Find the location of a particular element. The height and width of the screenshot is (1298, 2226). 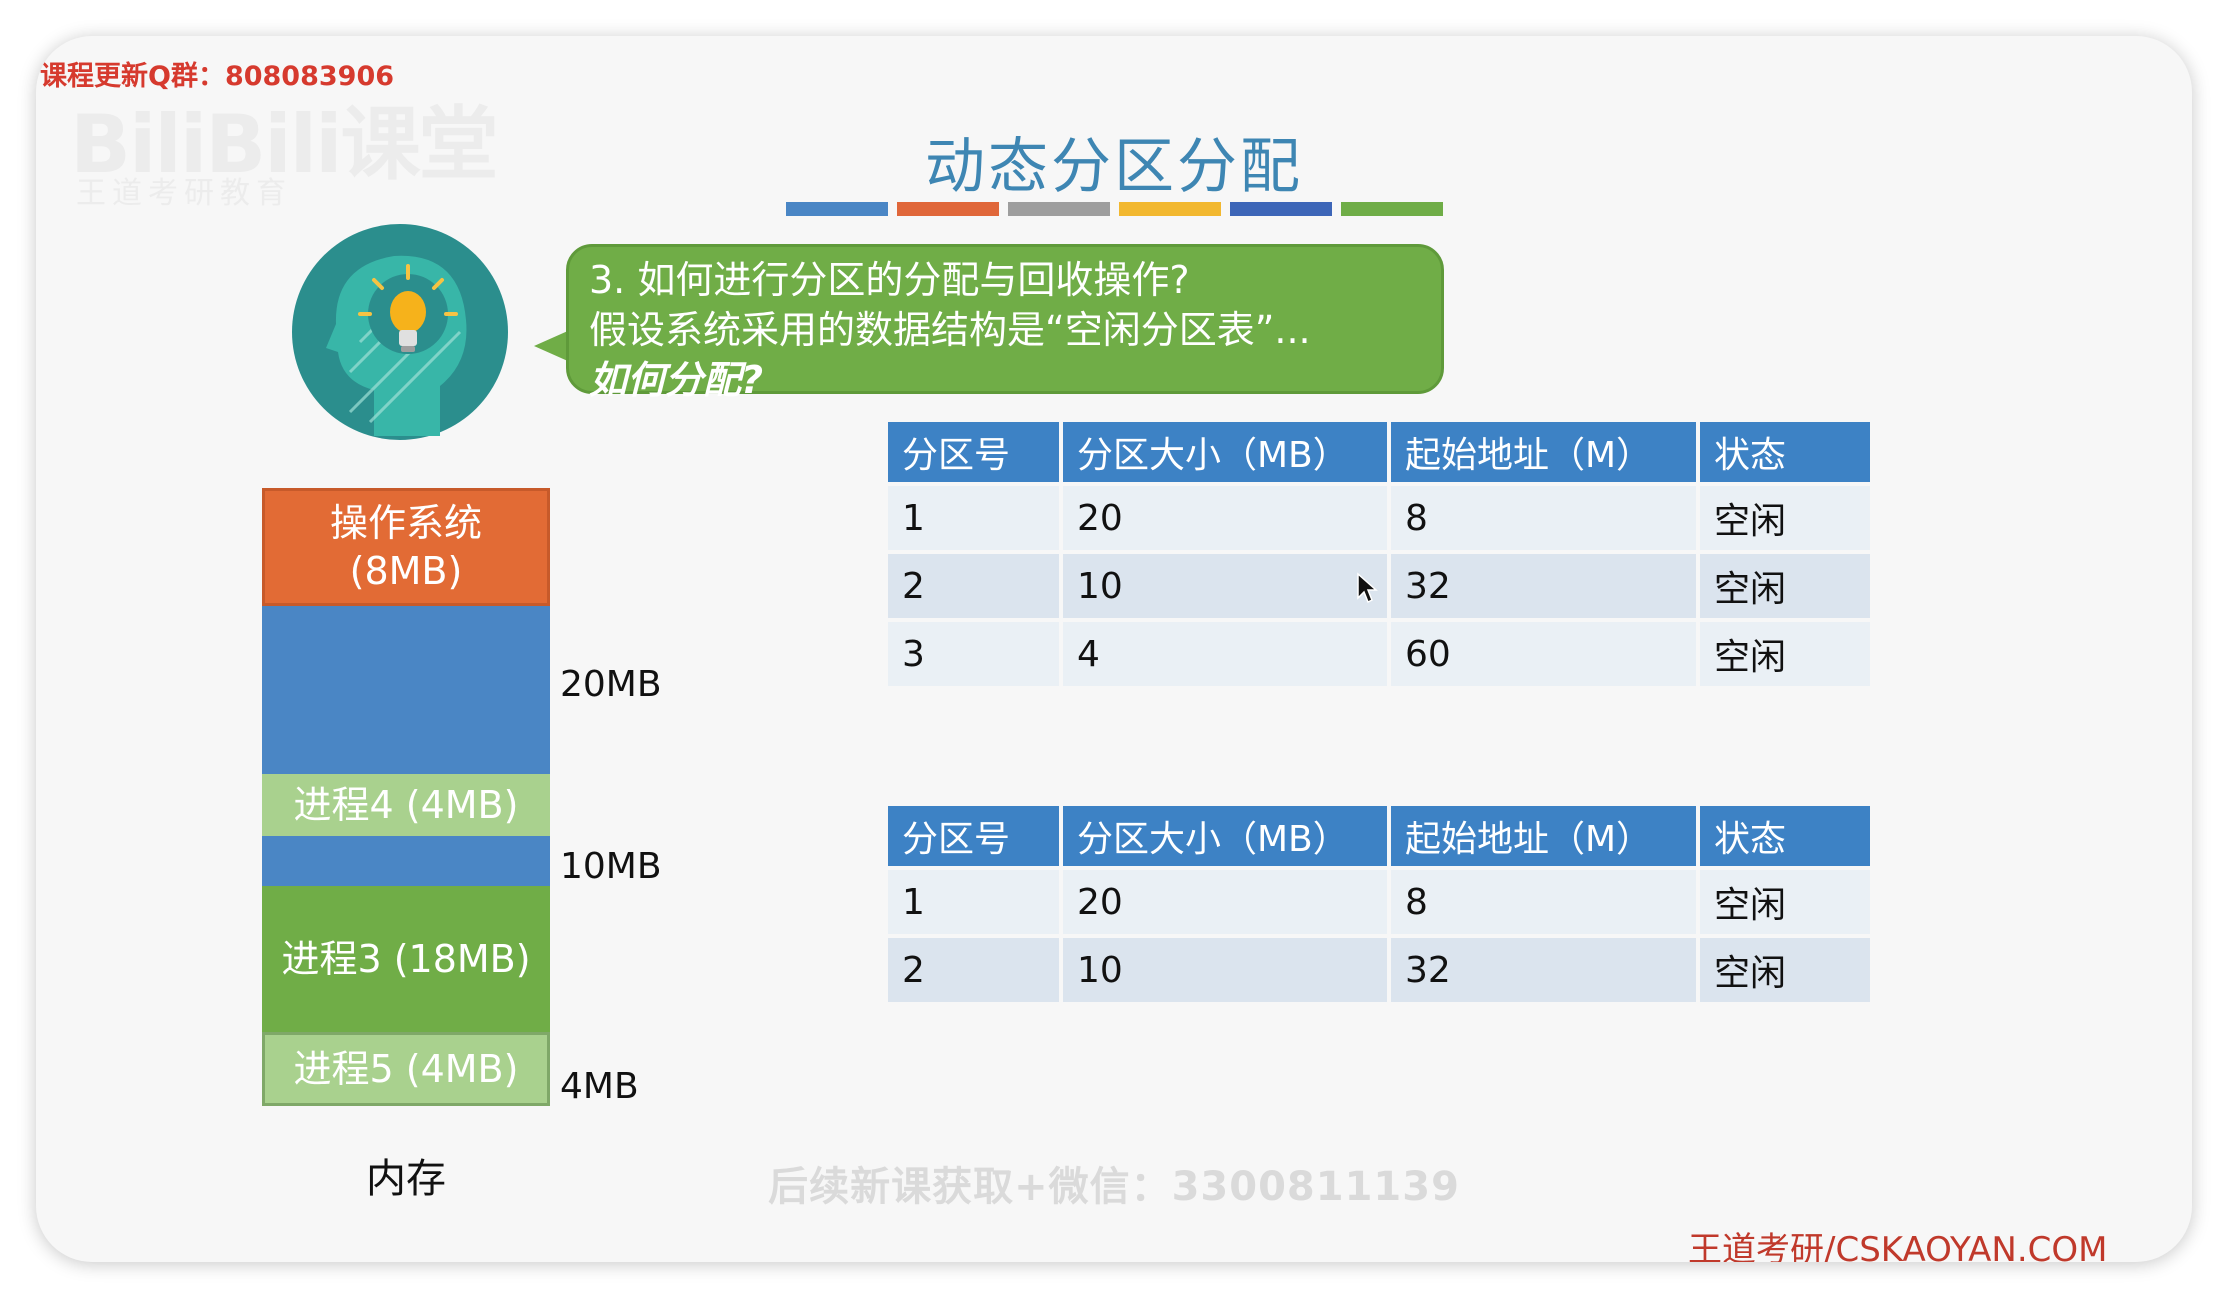

footer-watermark: 后续新课获取+微信：3300811139 is located at coordinates (1114, 1187).